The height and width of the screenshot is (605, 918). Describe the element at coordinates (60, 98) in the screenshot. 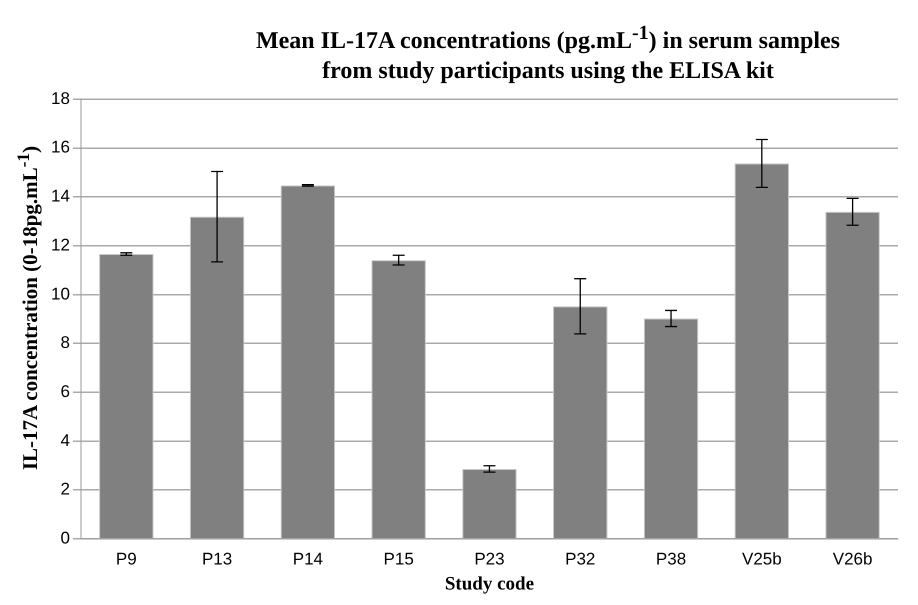

I see `y-tick-label: 18` at that location.